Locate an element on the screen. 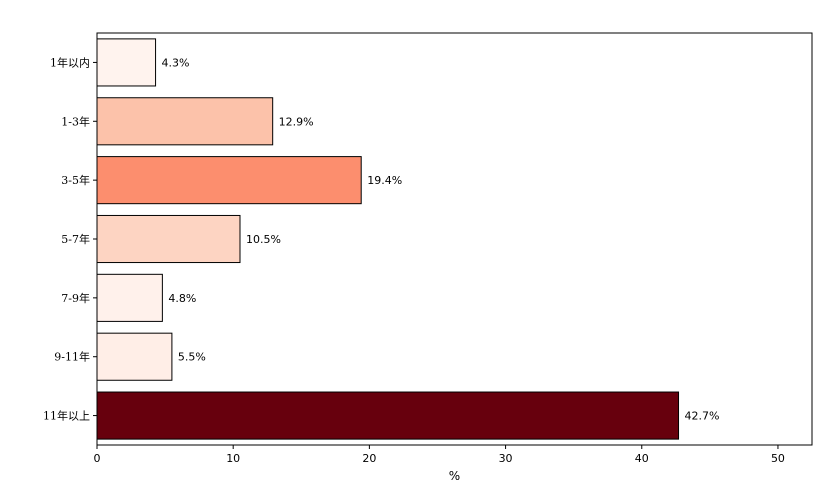  data-label-1: 12.9% is located at coordinates (296, 121).